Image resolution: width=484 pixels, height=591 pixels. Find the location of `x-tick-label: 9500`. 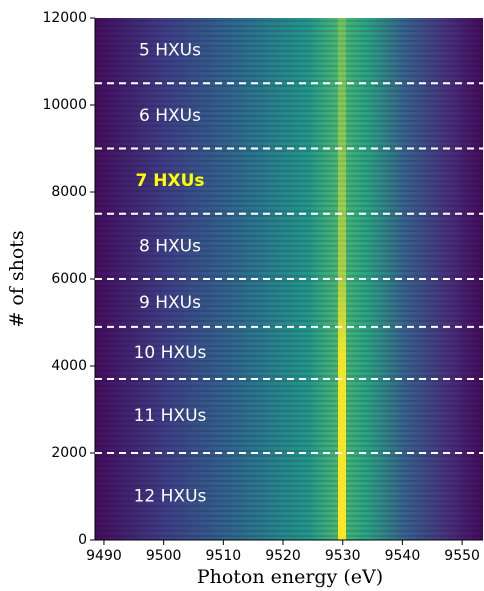

x-tick-label: 9500 is located at coordinates (164, 556).